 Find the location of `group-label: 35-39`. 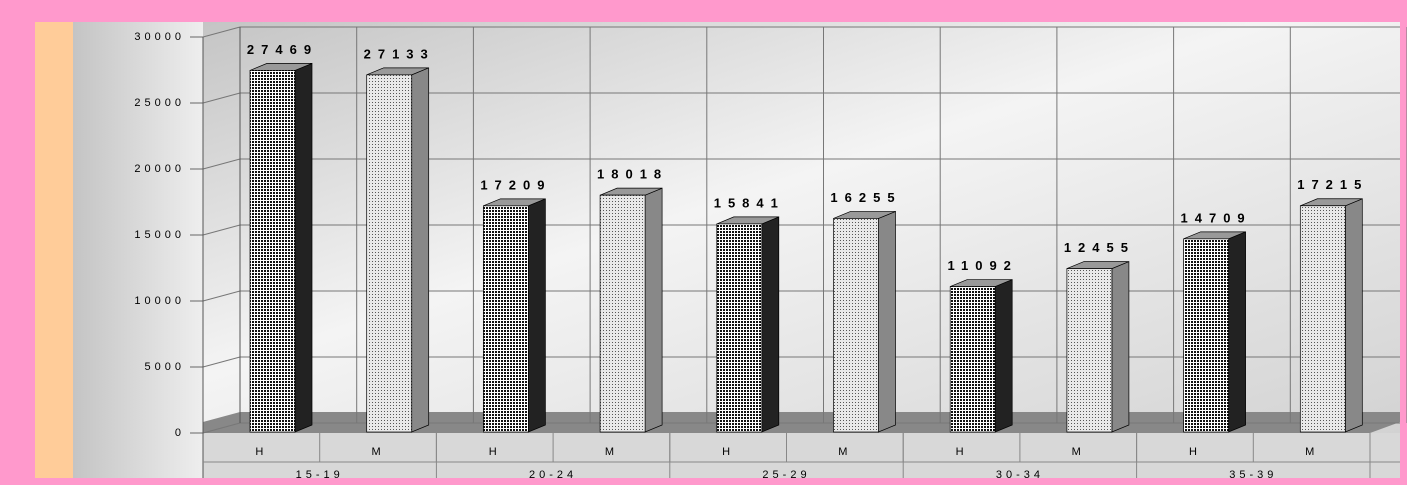

group-label: 35-39 is located at coordinates (1253, 475).